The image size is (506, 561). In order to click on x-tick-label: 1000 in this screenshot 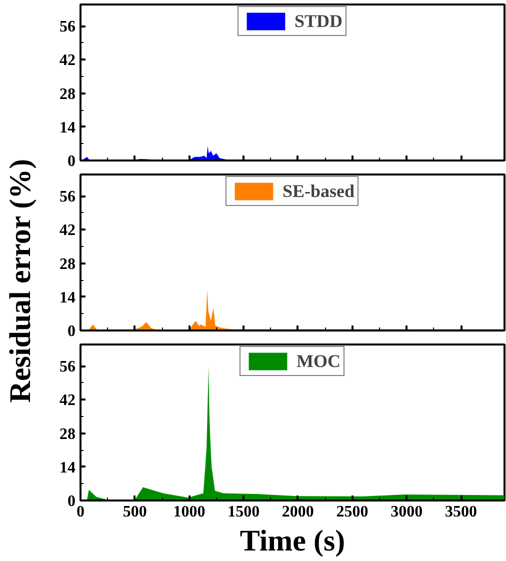, I will do `click(189, 512)`.